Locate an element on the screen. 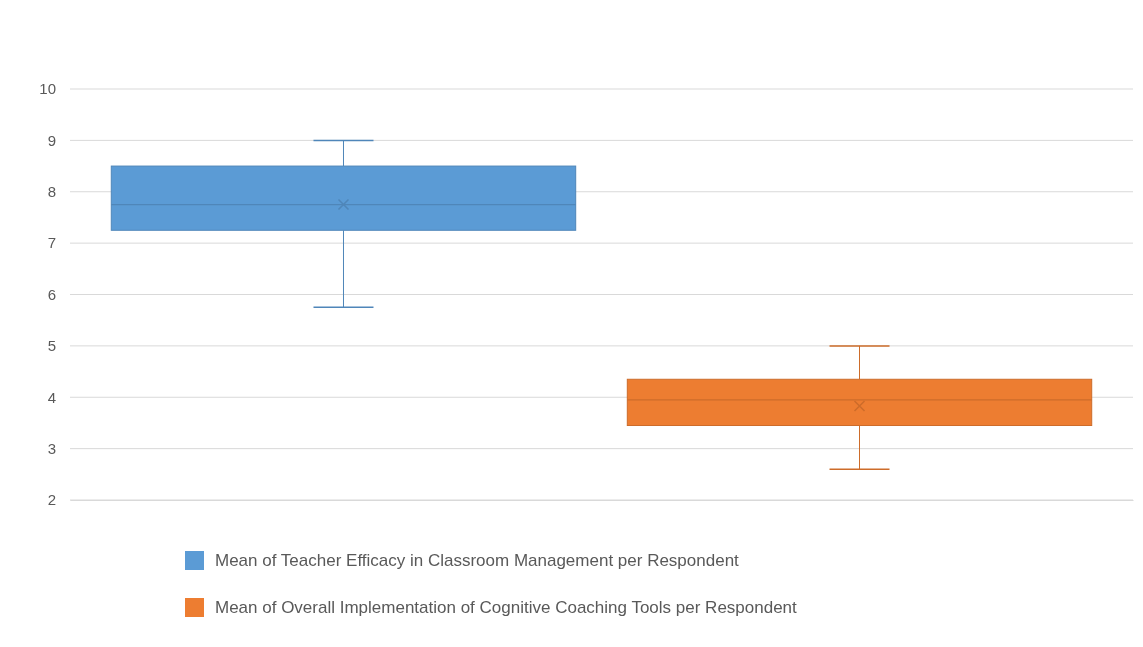 The height and width of the screenshot is (647, 1143). y-tick-label: 6 is located at coordinates (51, 294).